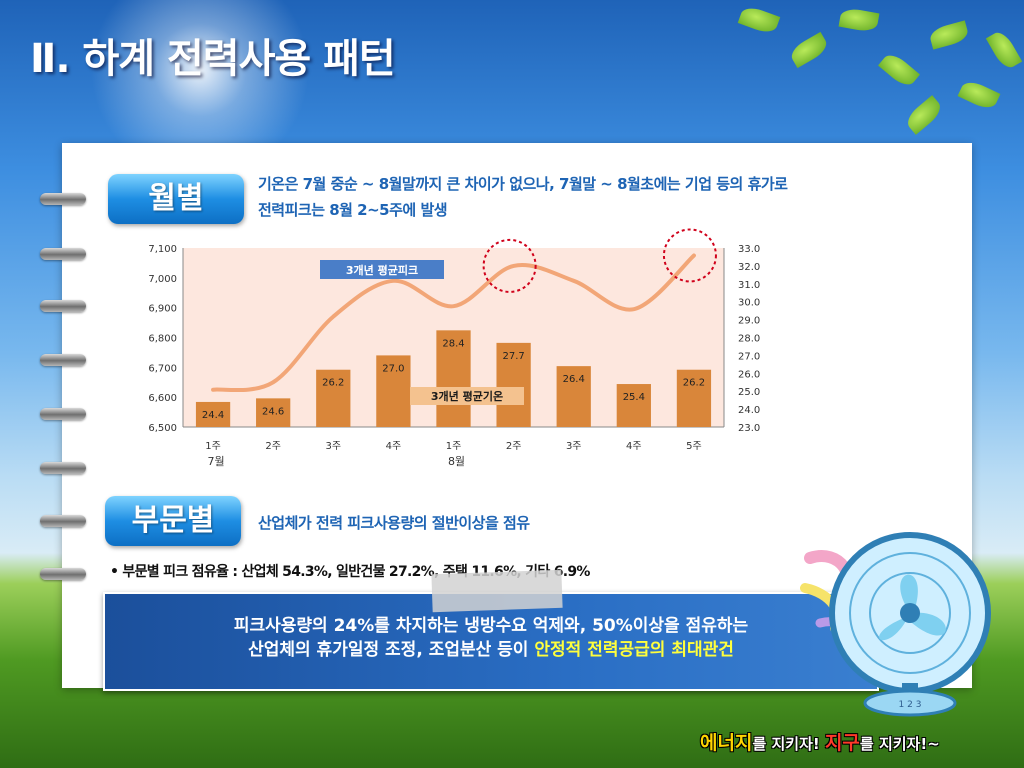 Image resolution: width=1024 pixels, height=768 pixels. What do you see at coordinates (173, 521) in the screenshot?
I see `sector-section-label: 부문별` at bounding box center [173, 521].